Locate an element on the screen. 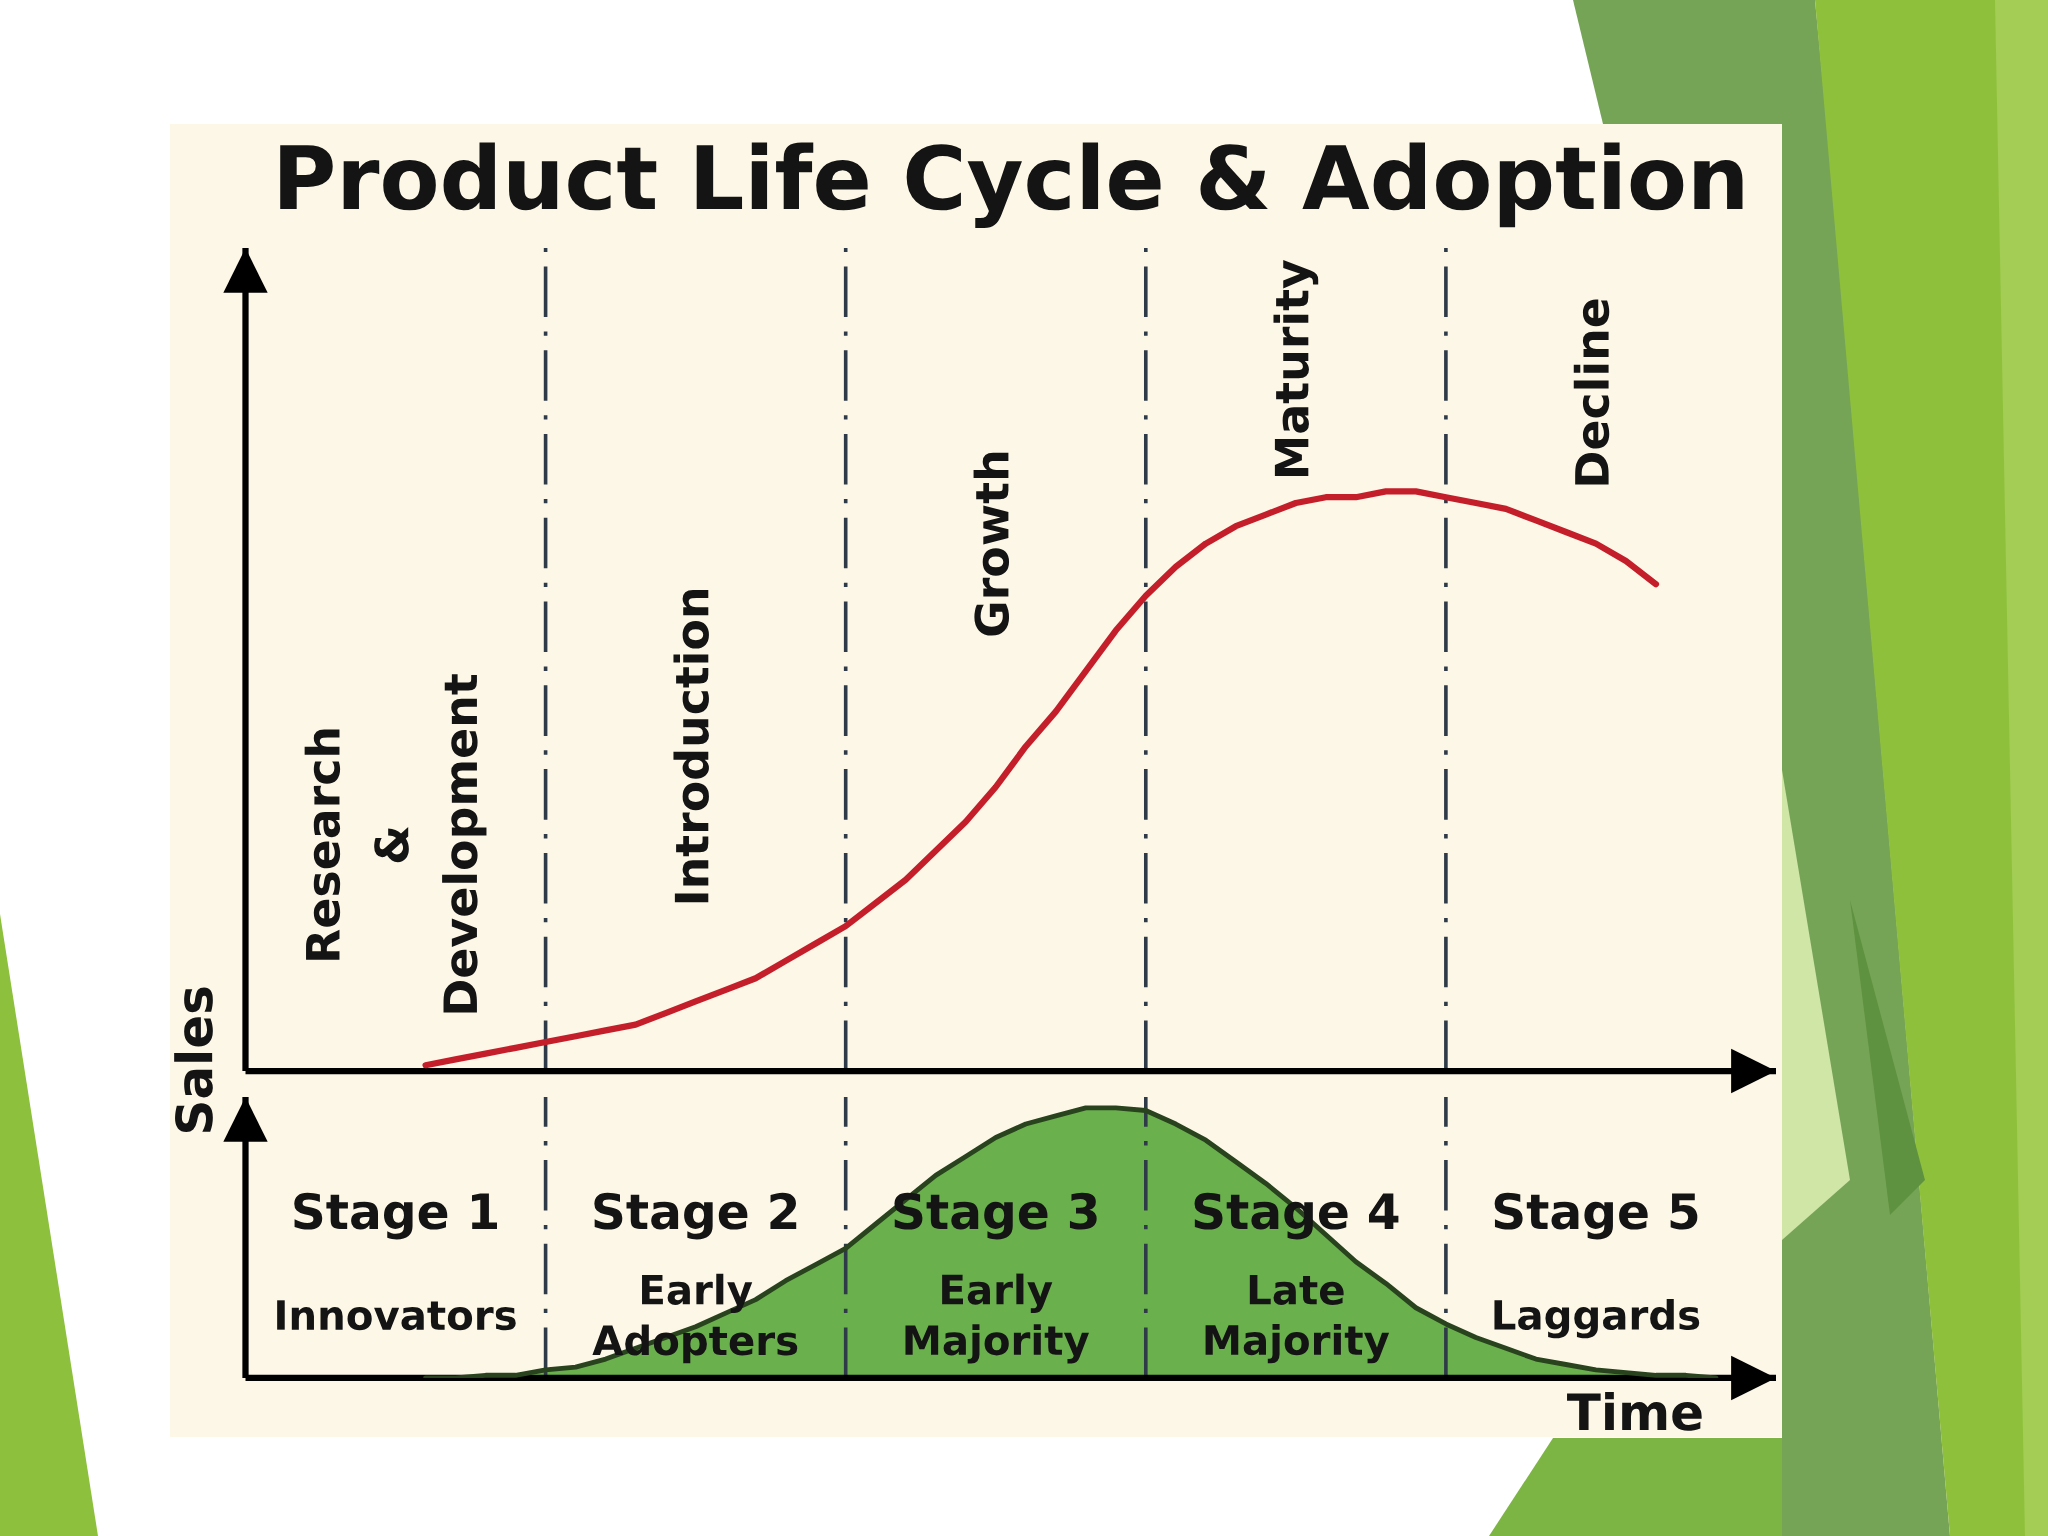  annotation: Early Majority is located at coordinates (997, 1318).